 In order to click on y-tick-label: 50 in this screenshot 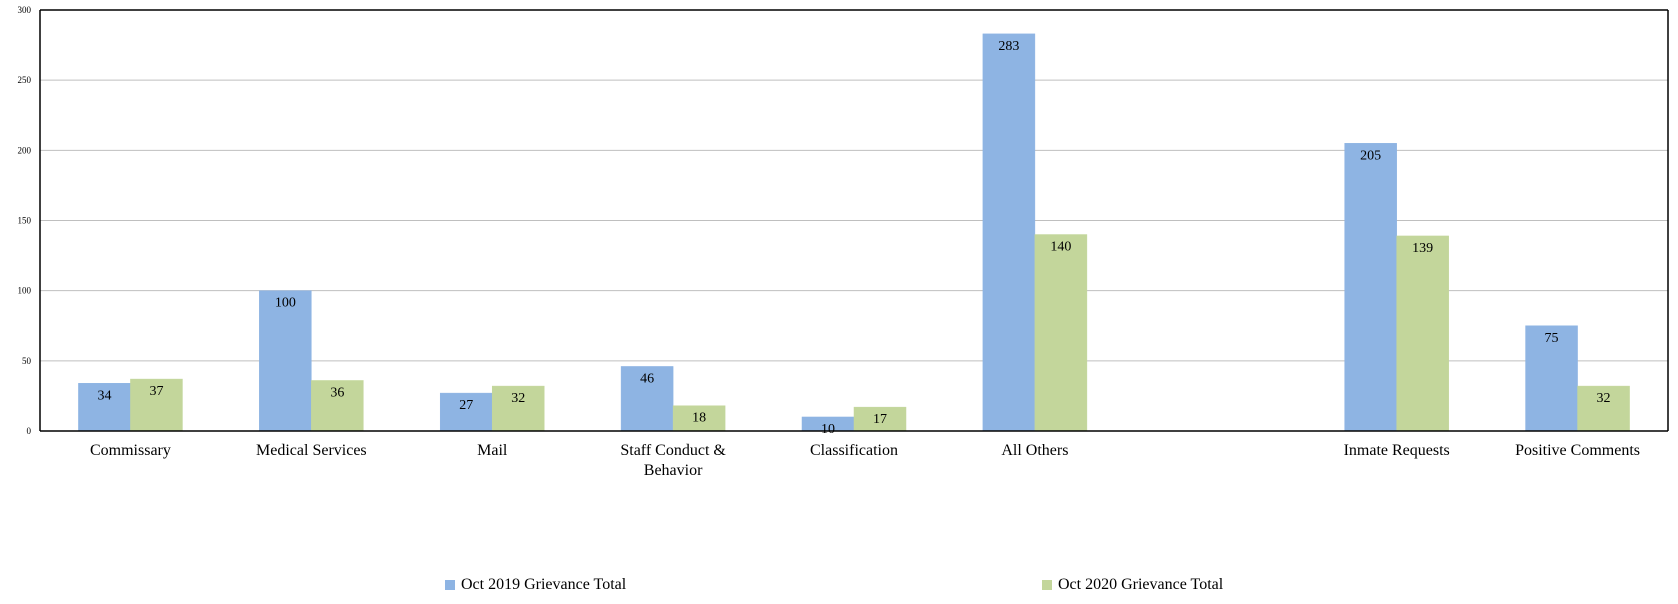, I will do `click(27, 361)`.